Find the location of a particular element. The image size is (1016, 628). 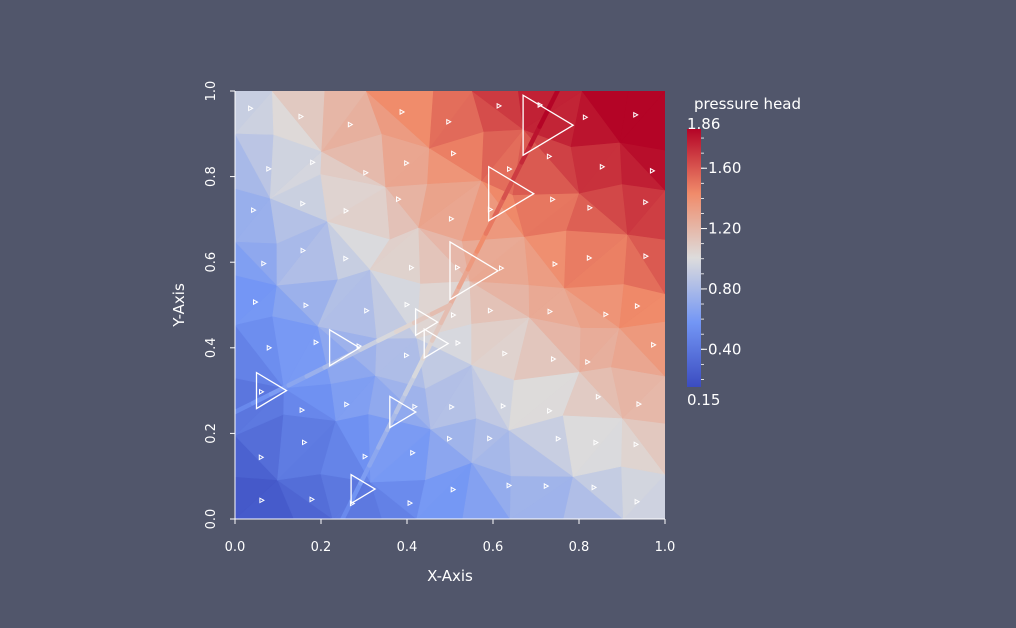

colorbar-title: pressure head is located at coordinates (747, 104).